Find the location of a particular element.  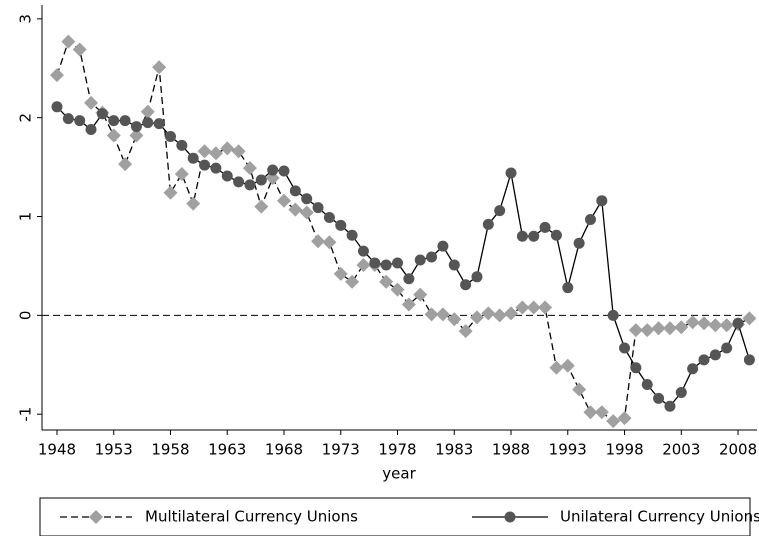

legend-box is located at coordinates (395, 516).